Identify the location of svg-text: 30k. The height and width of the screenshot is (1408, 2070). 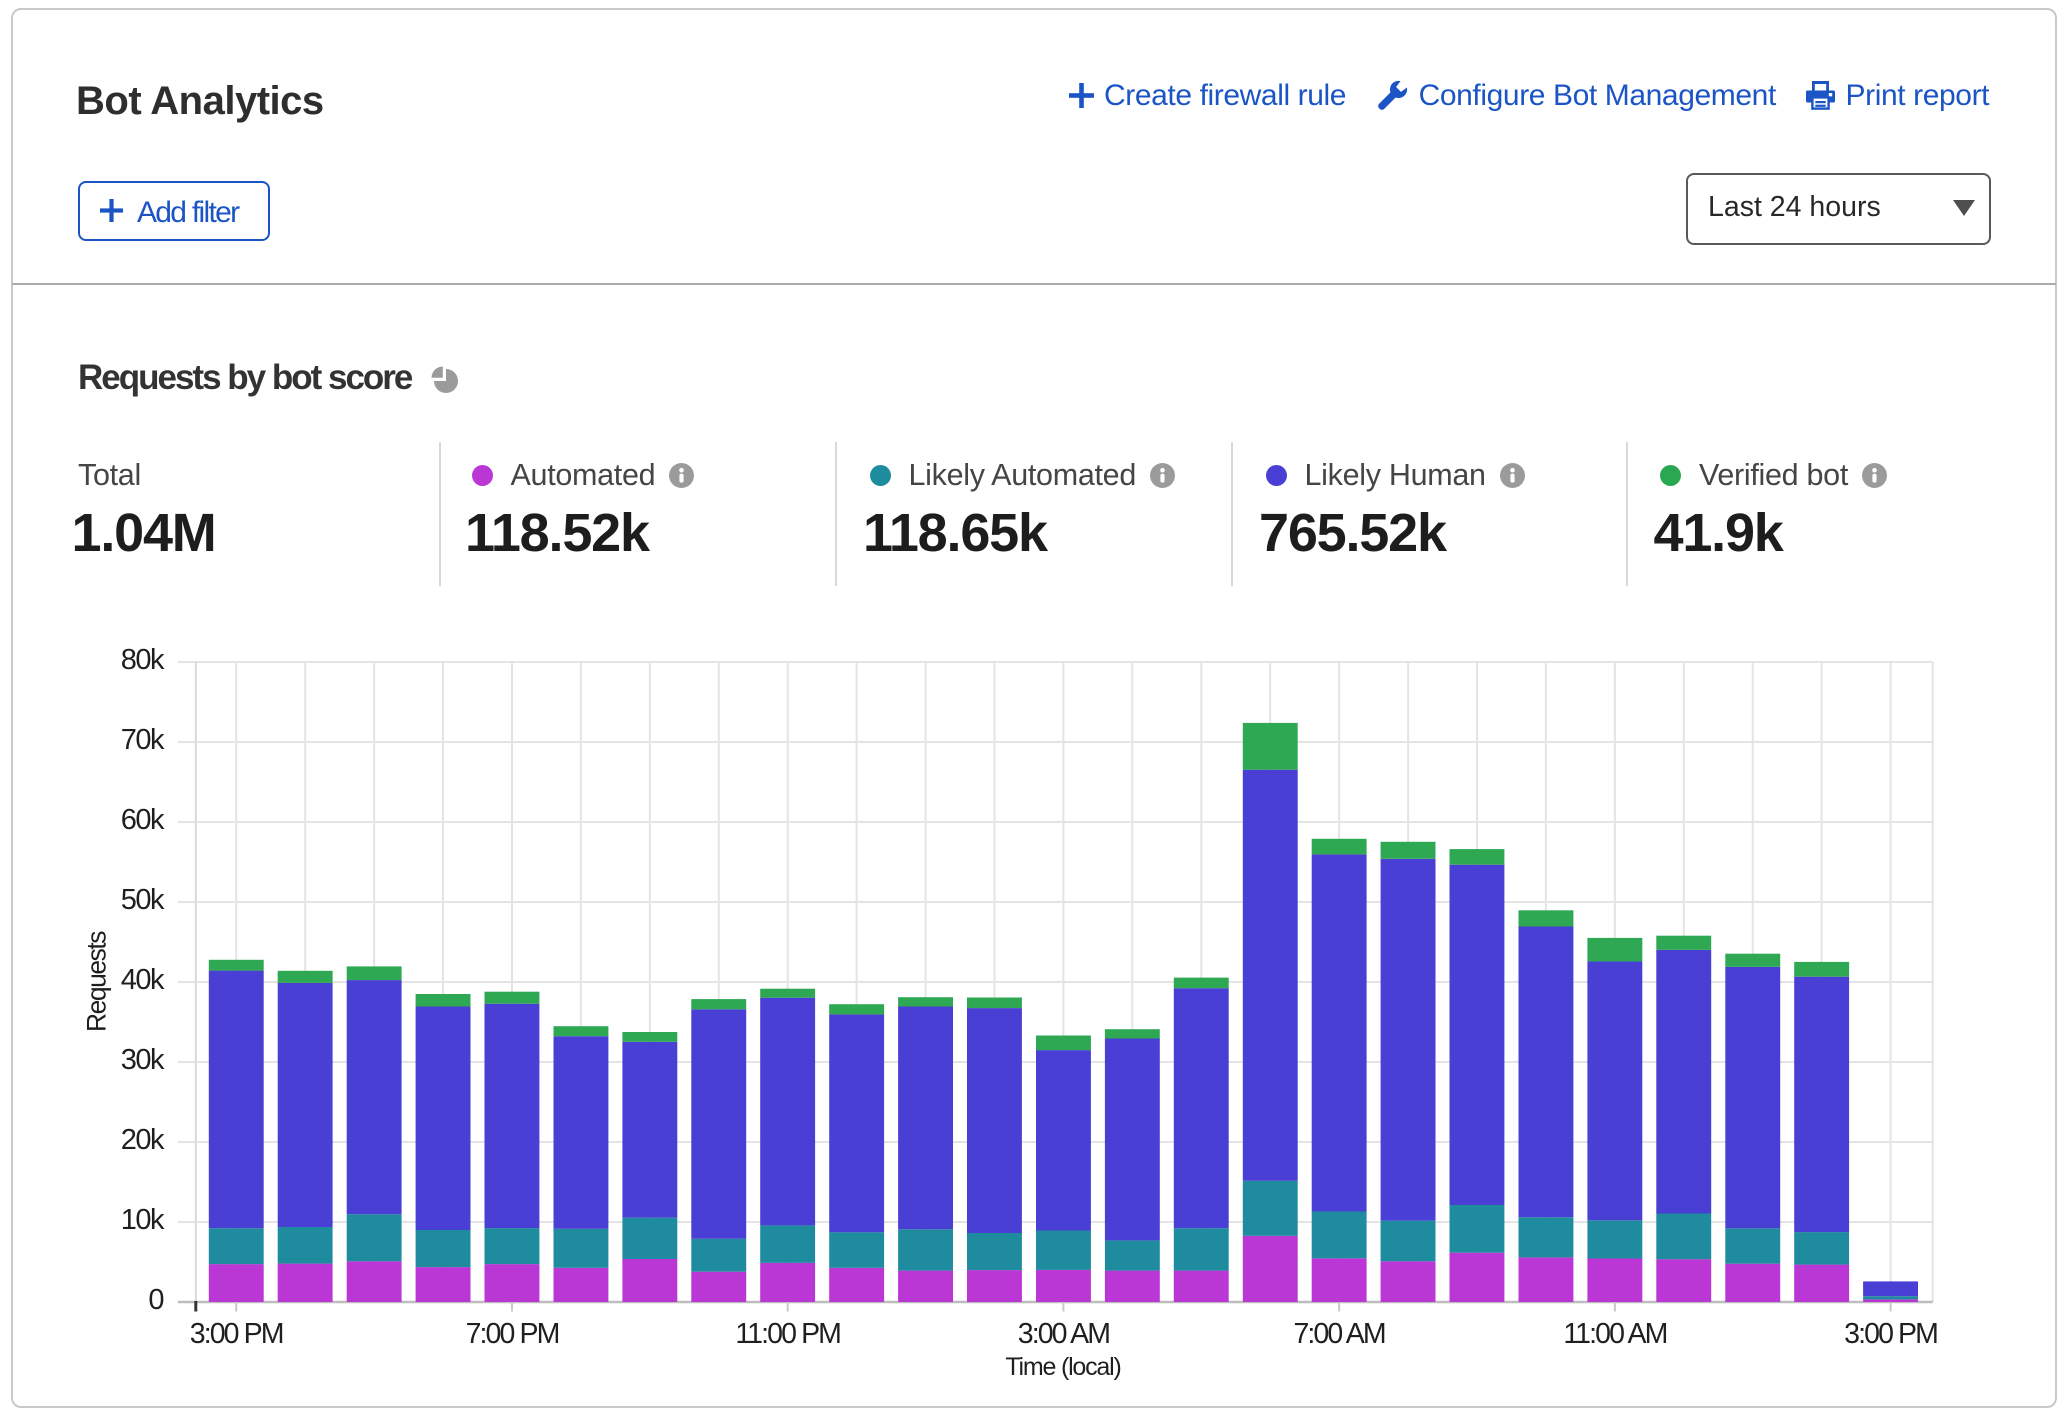
(143, 1060).